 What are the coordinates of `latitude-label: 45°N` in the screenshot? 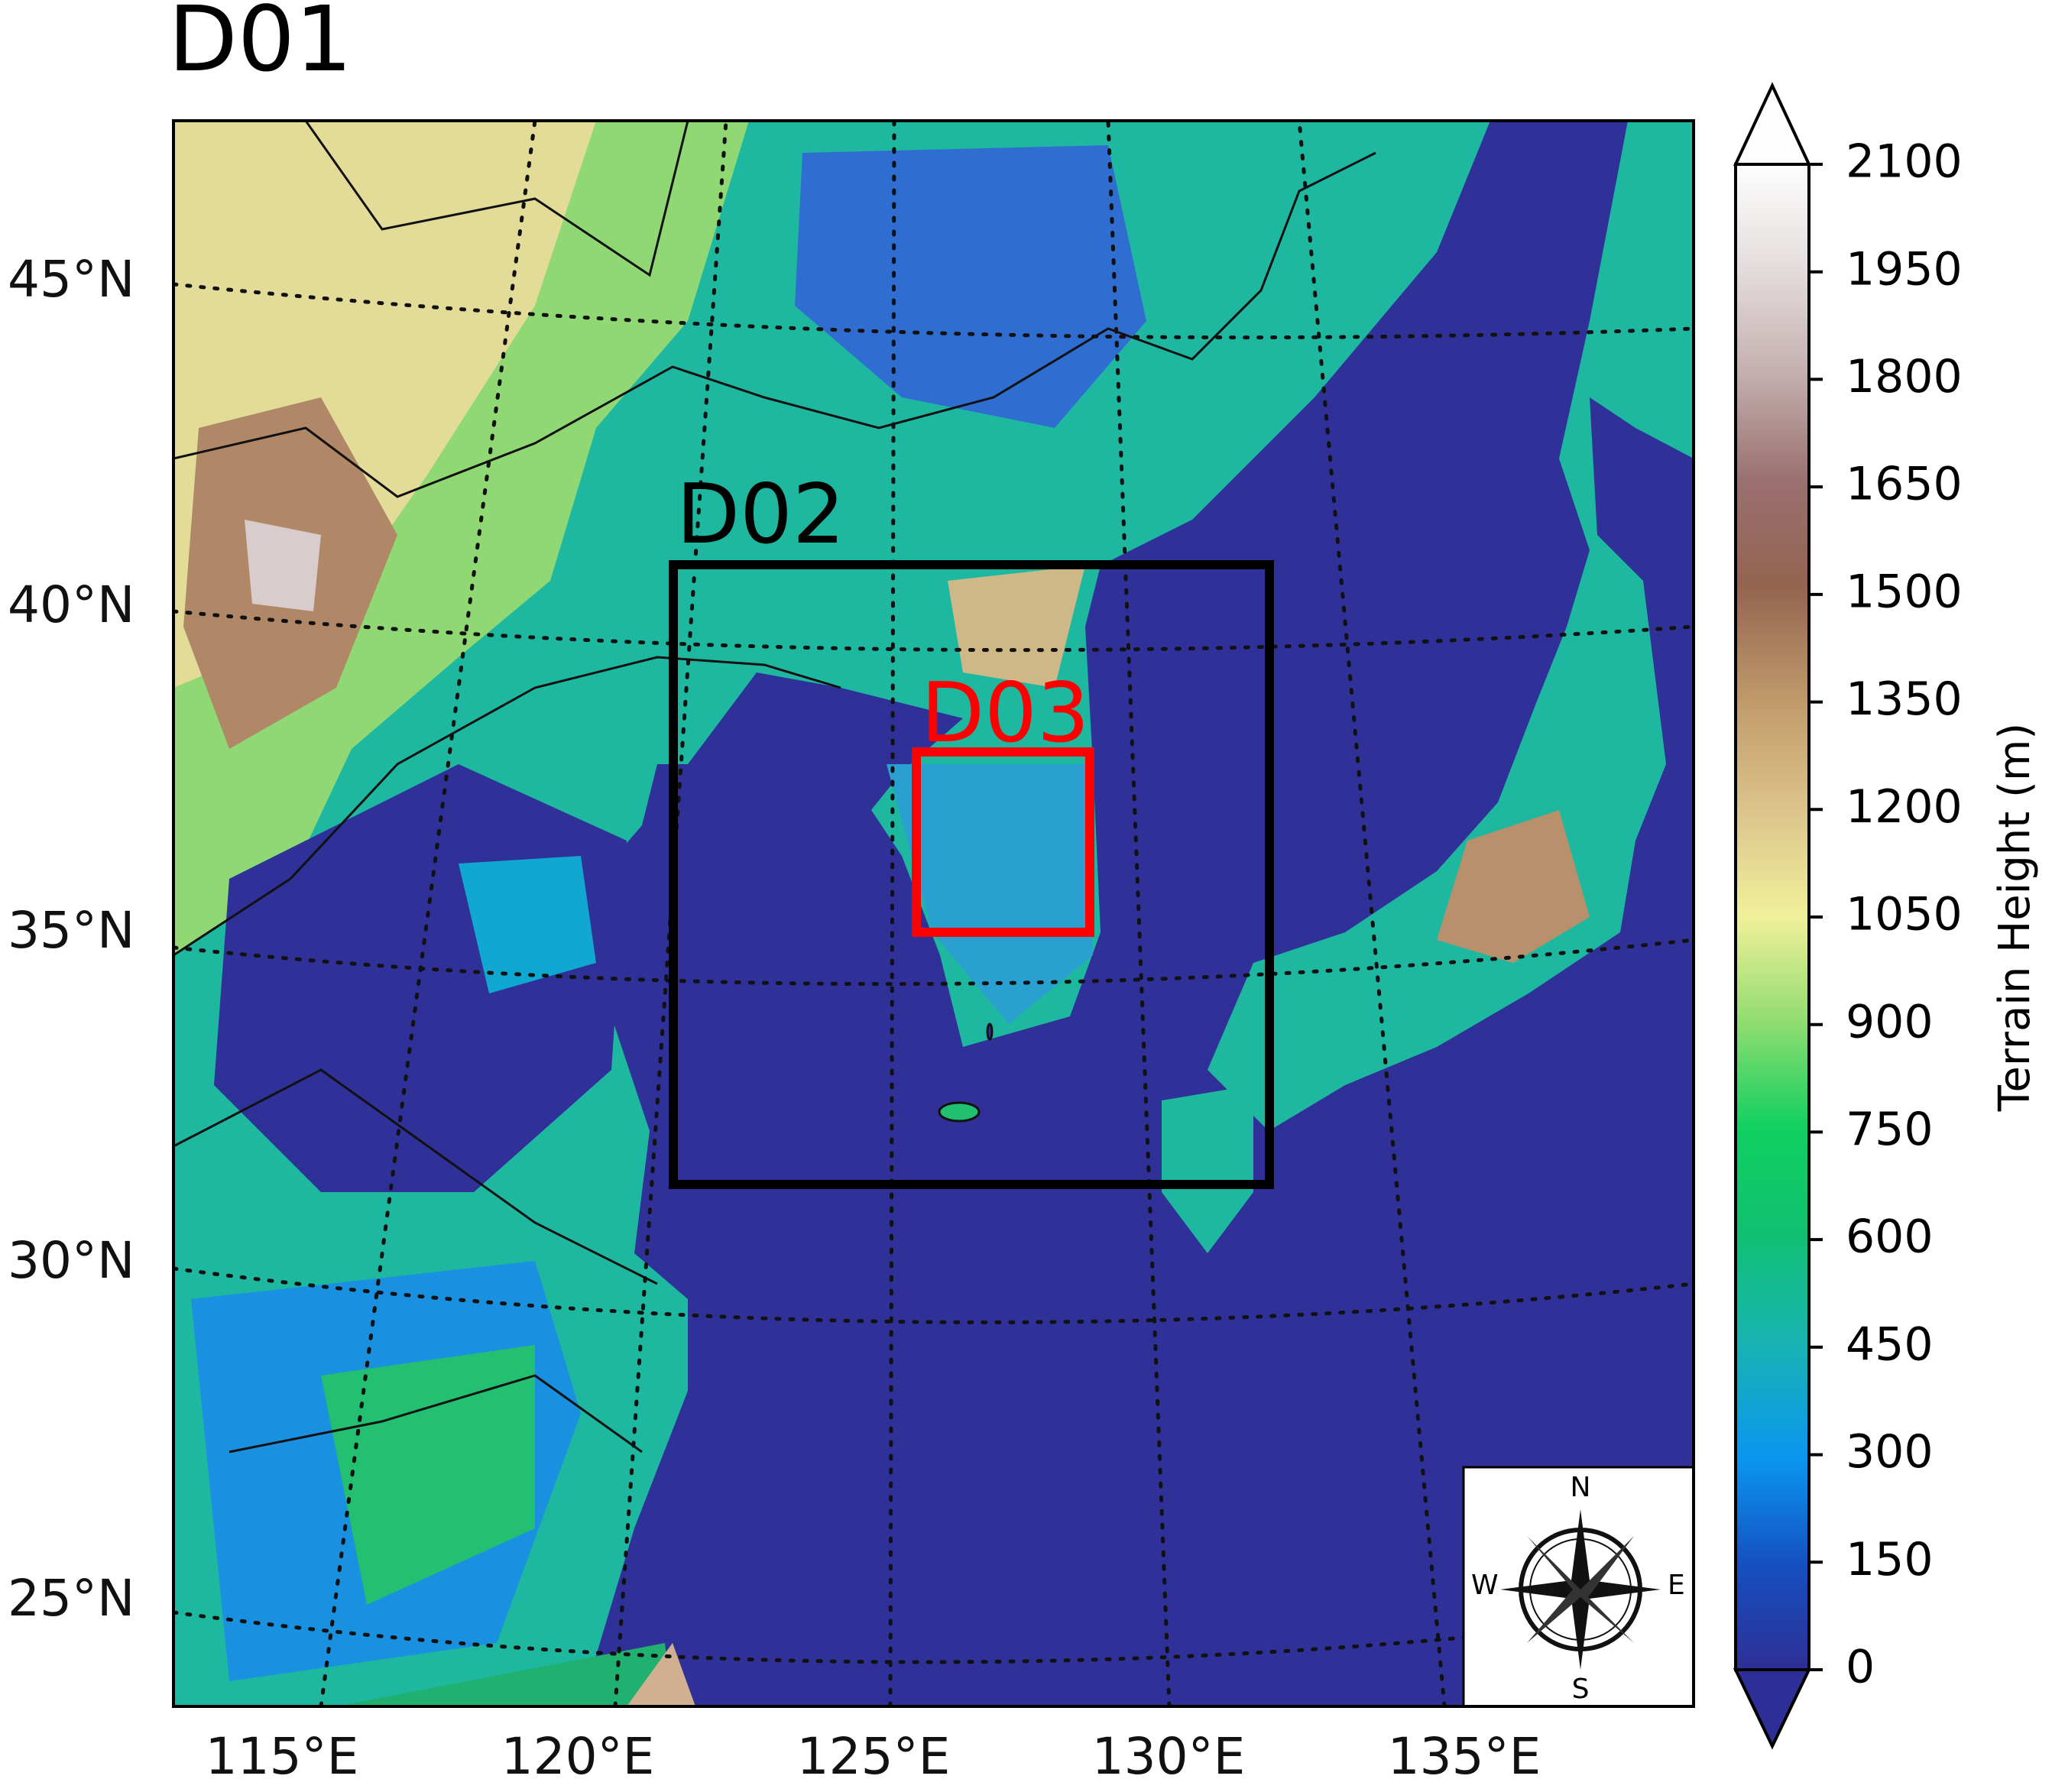 It's located at (71, 279).